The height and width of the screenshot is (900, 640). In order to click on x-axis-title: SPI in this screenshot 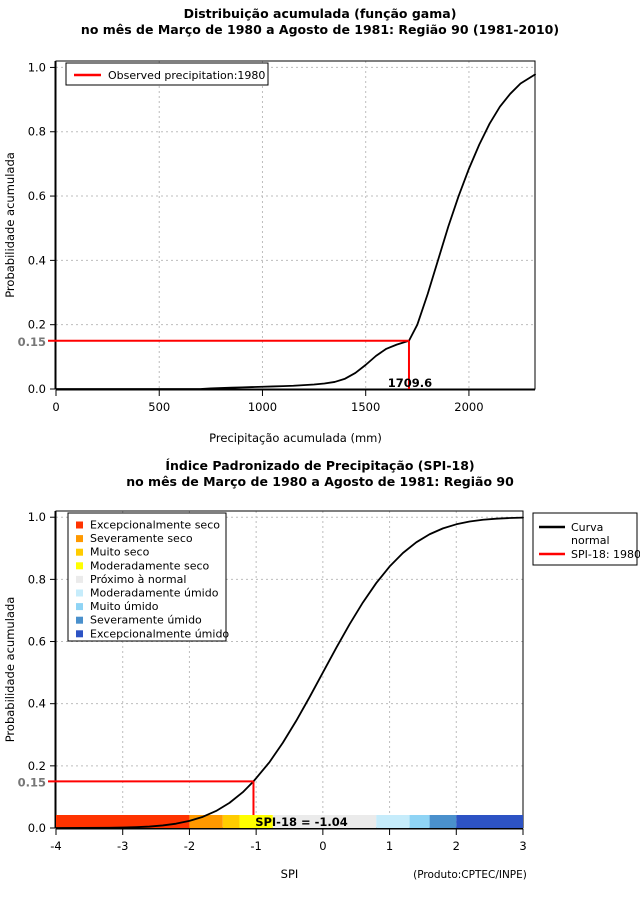, I will do `click(290, 874)`.